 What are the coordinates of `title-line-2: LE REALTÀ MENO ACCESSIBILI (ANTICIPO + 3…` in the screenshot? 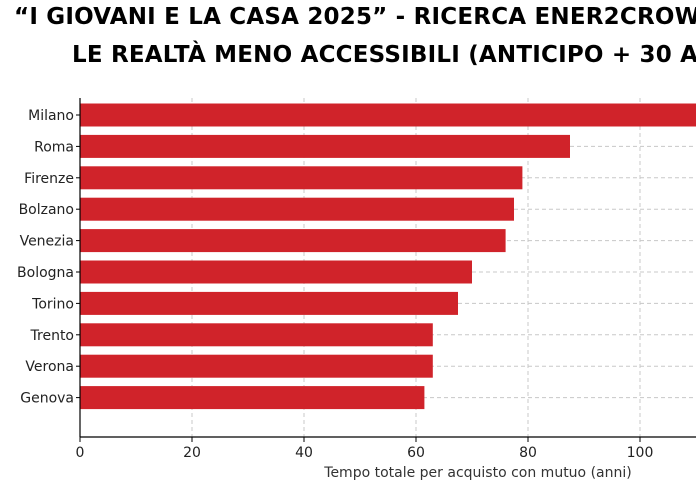 It's located at (384, 55).